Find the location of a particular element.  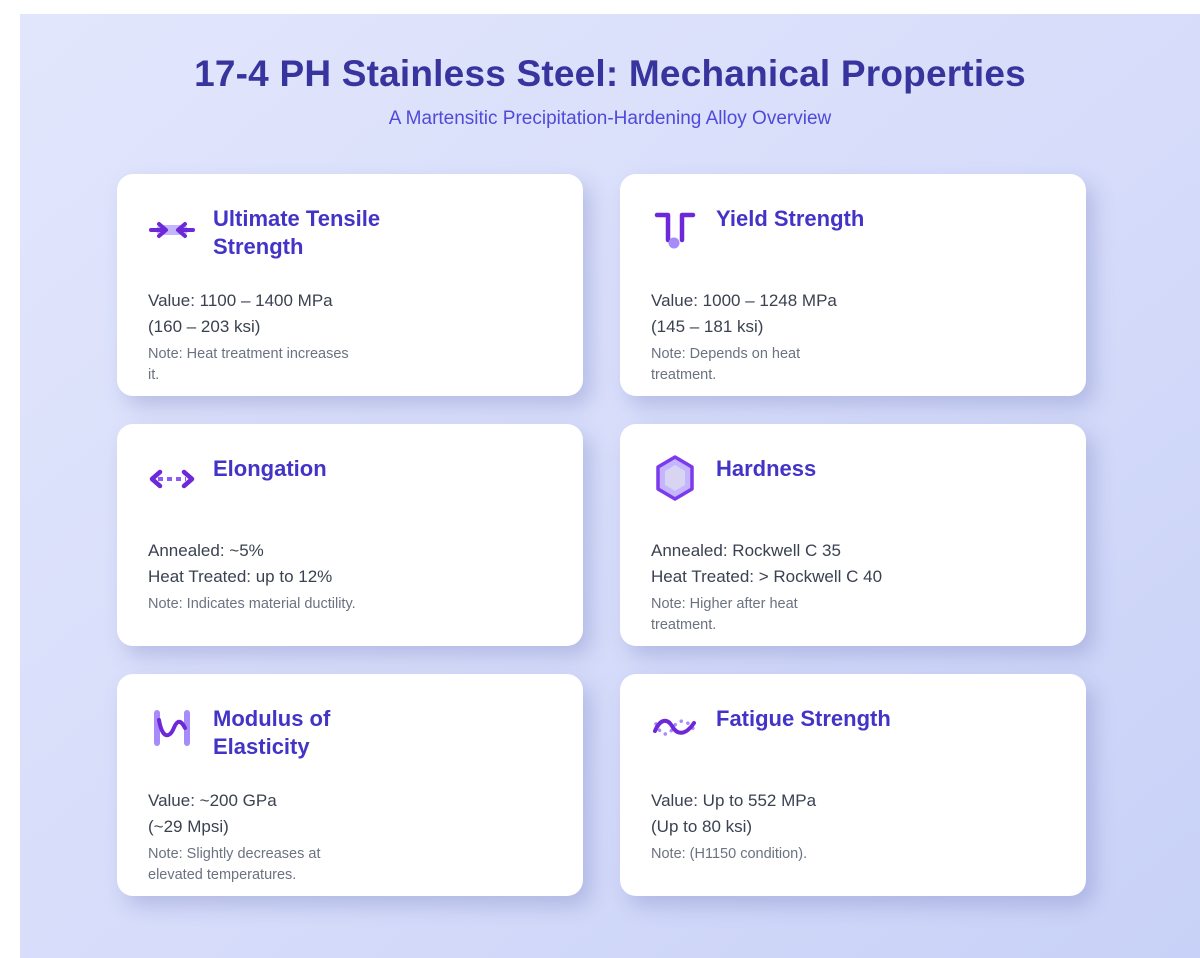

card-header: Hardness is located at coordinates (853, 495).